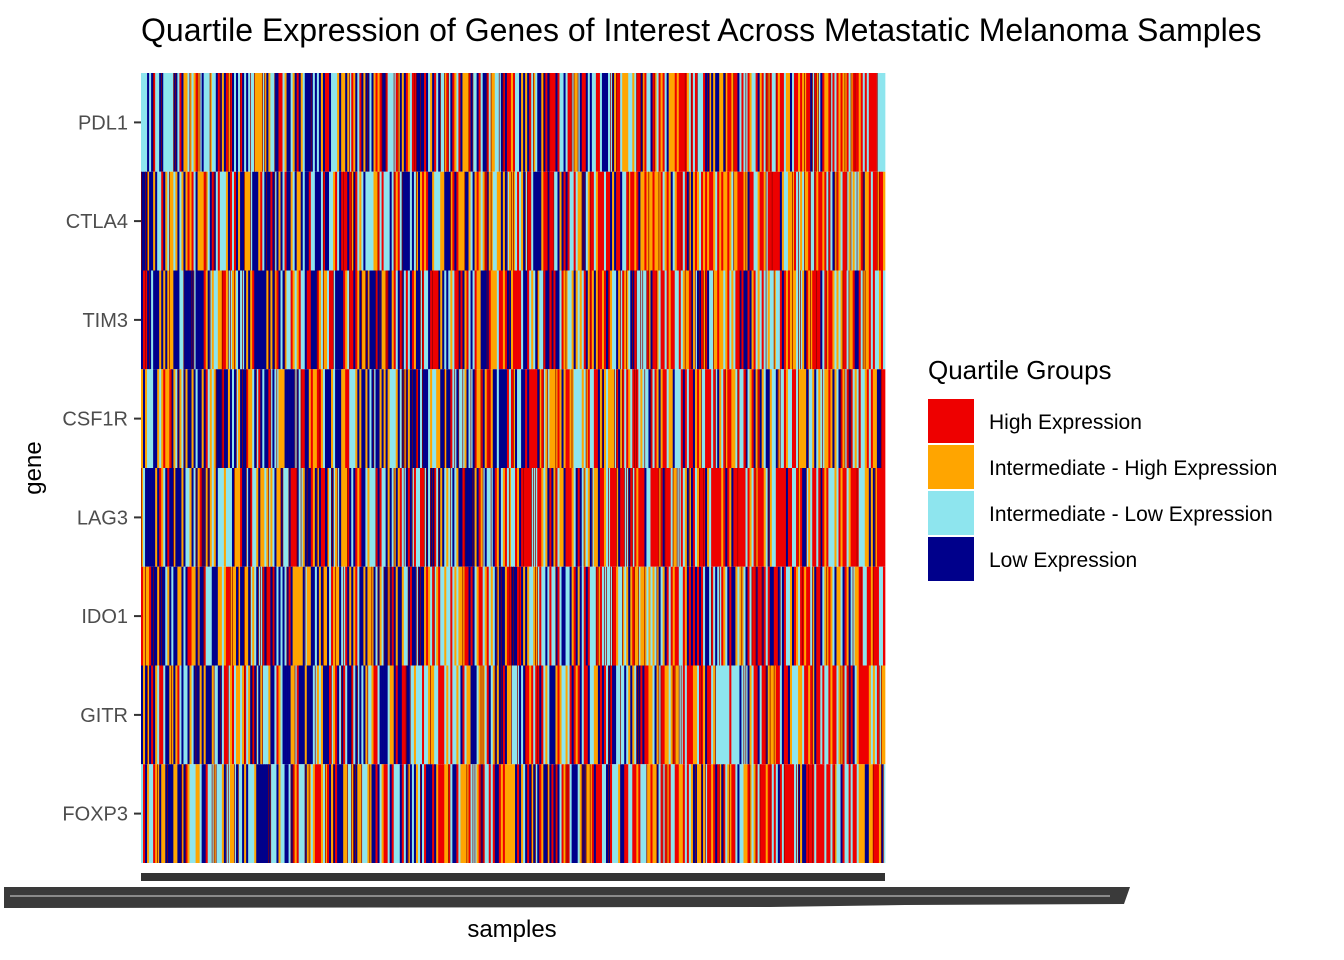 This screenshot has width=1344, height=960. Describe the element at coordinates (1065, 422) in the screenshot. I see `legend-label-0: High Expression` at that location.